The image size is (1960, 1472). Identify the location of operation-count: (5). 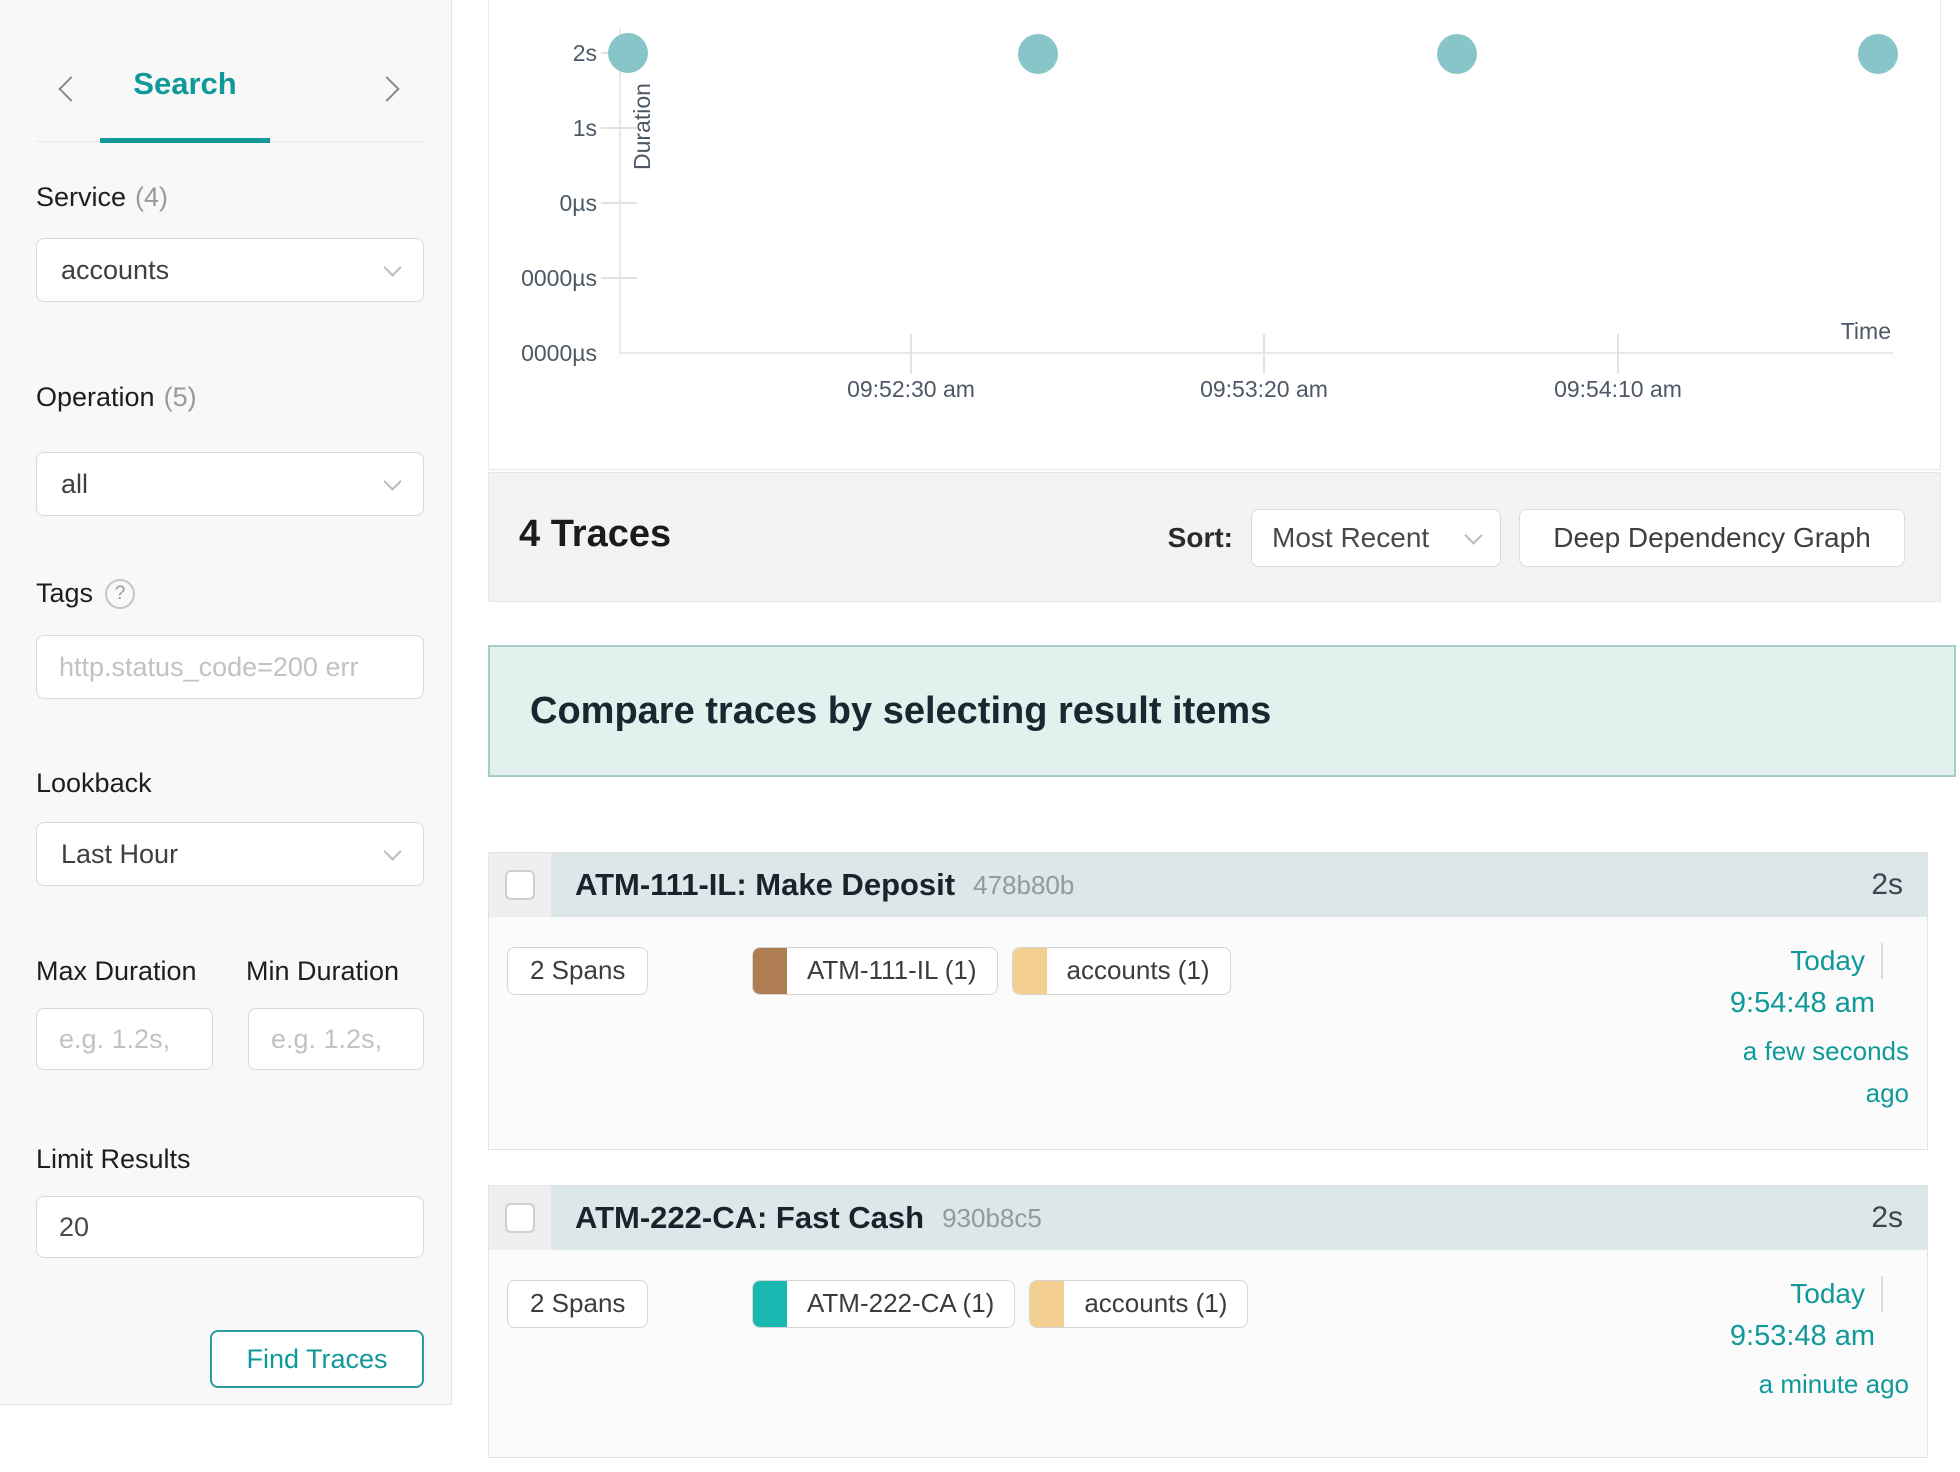
(180, 397).